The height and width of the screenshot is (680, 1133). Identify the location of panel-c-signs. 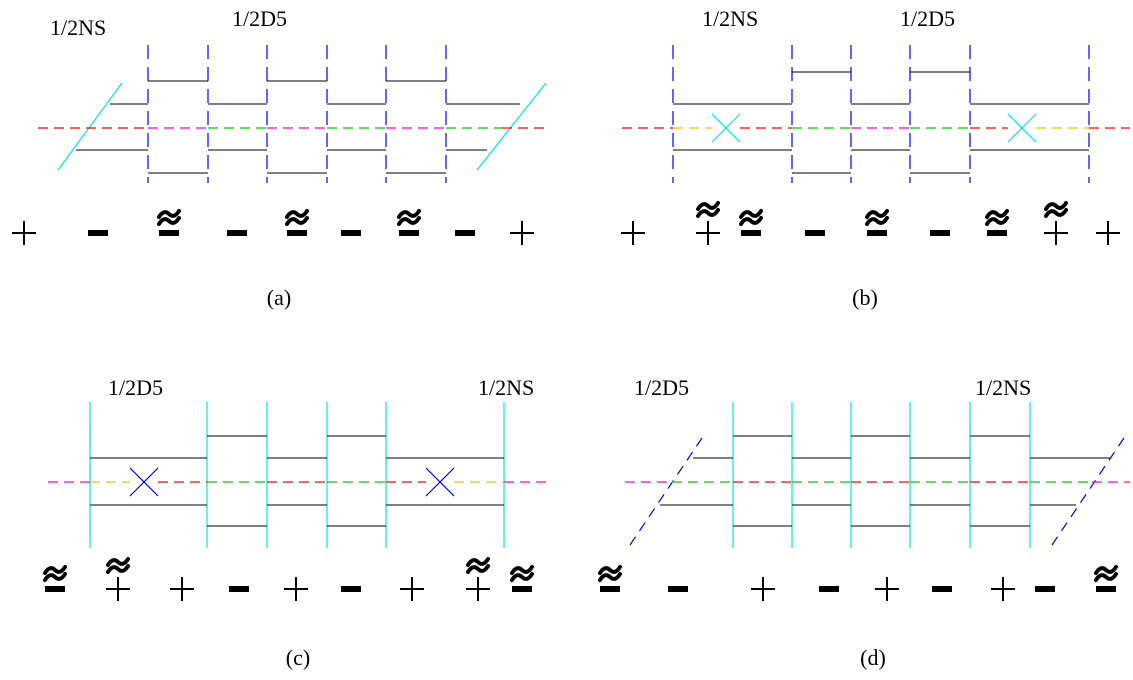
(288, 579).